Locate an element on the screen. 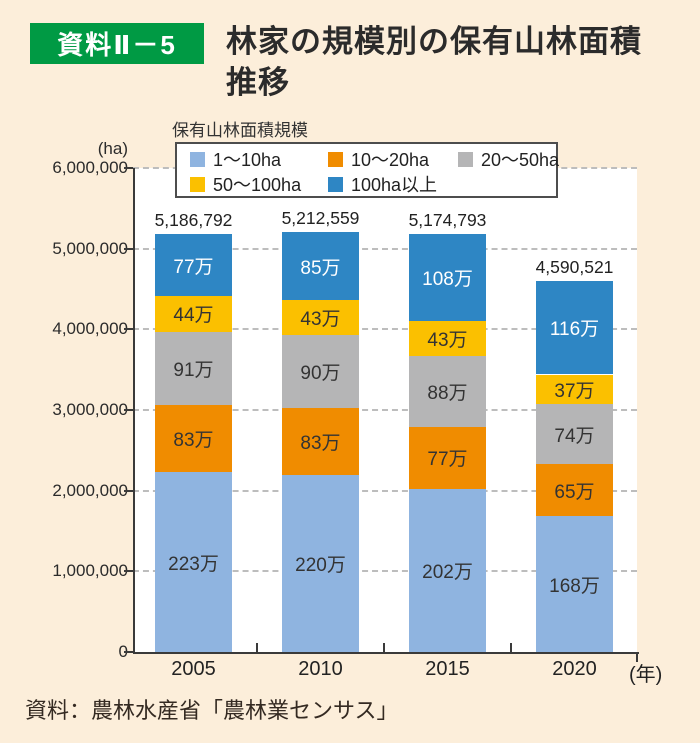  legend-item: 10〜20ha is located at coordinates (393, 159).